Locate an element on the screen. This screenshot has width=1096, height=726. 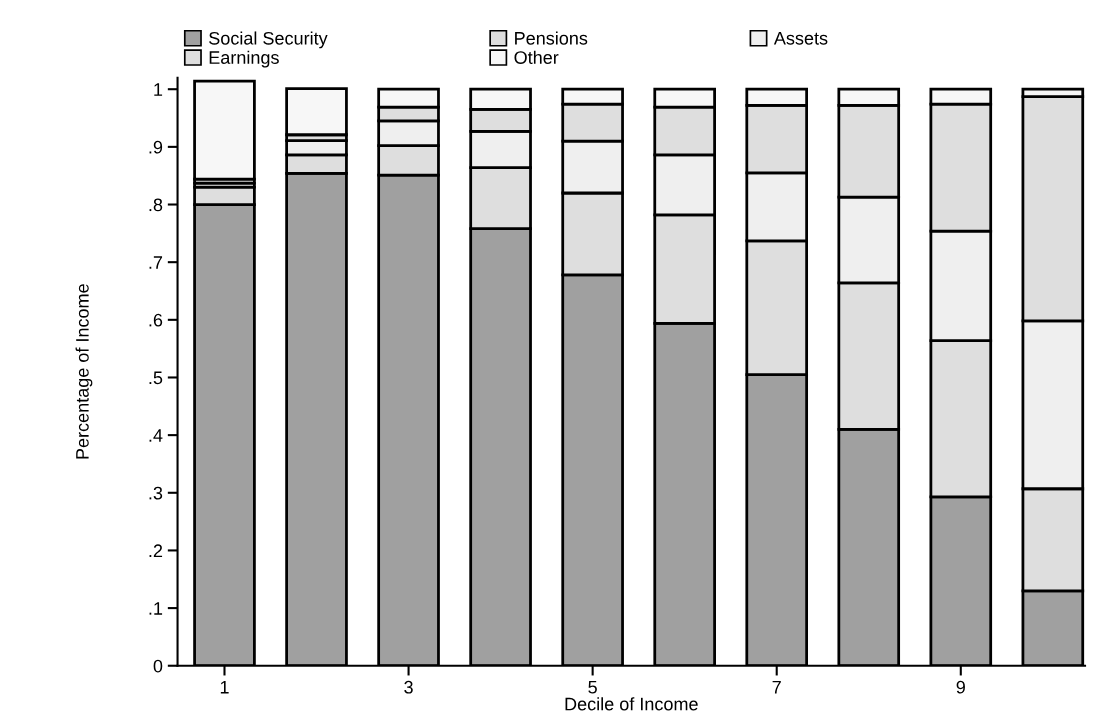
x-tick-label: 1 is located at coordinates (224, 687).